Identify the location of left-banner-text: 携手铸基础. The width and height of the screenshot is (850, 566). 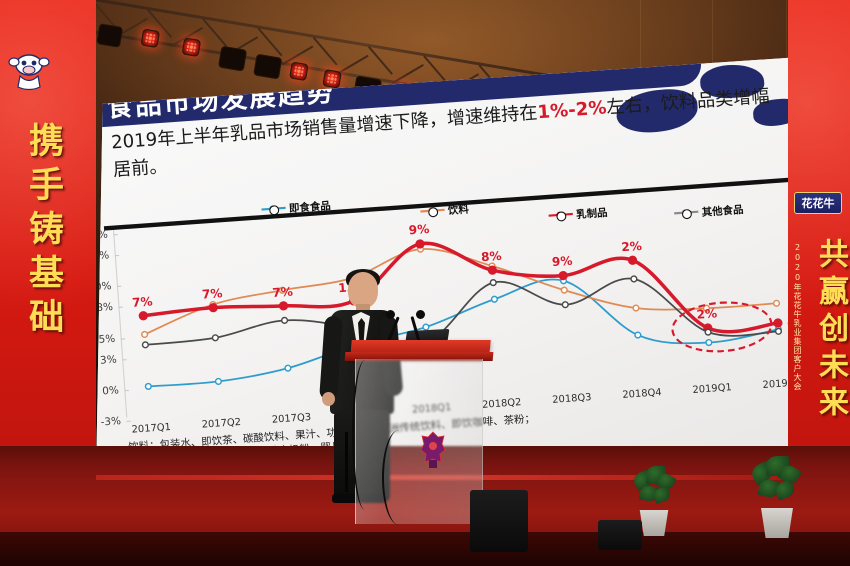
(43, 232).